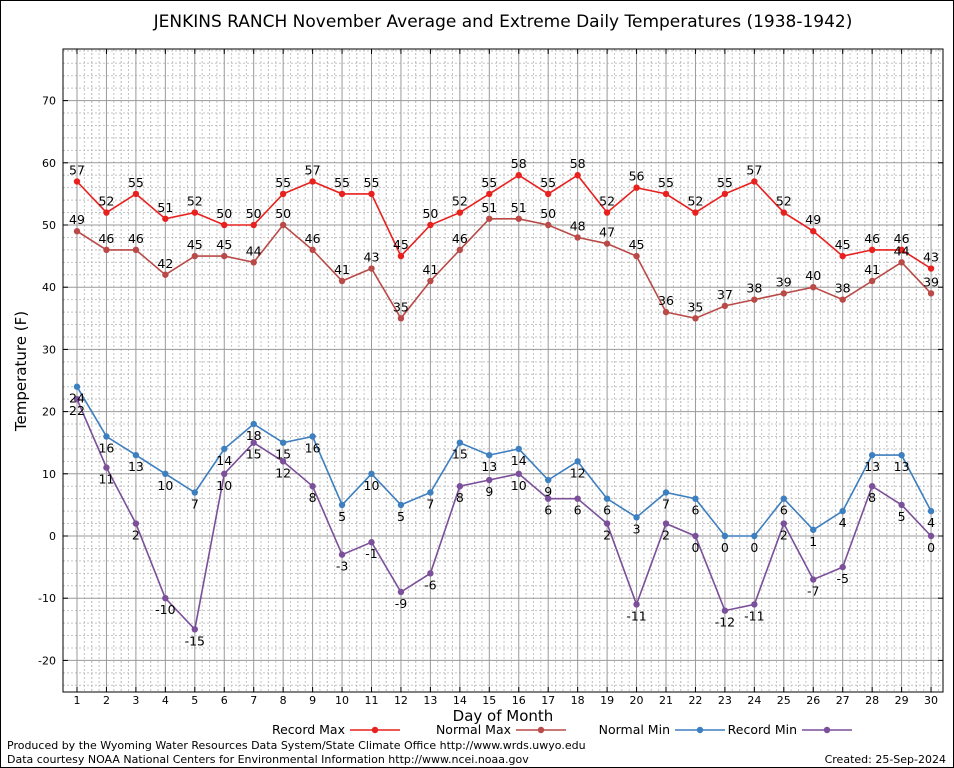  Describe the element at coordinates (813, 275) in the screenshot. I see `normal-max-data-label: 40` at that location.